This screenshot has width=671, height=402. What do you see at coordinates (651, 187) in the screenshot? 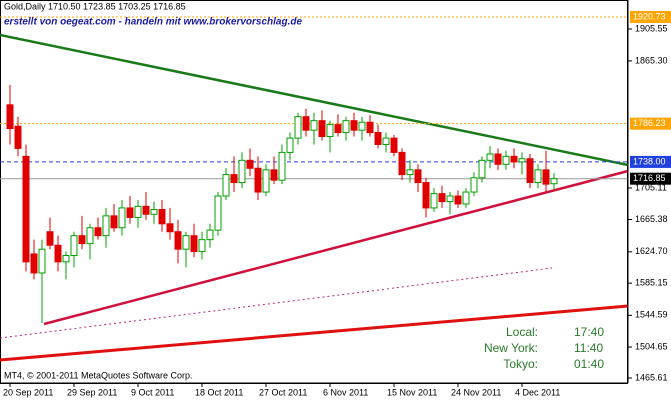
I see `y-tick-label: 1705.11` at bounding box center [651, 187].